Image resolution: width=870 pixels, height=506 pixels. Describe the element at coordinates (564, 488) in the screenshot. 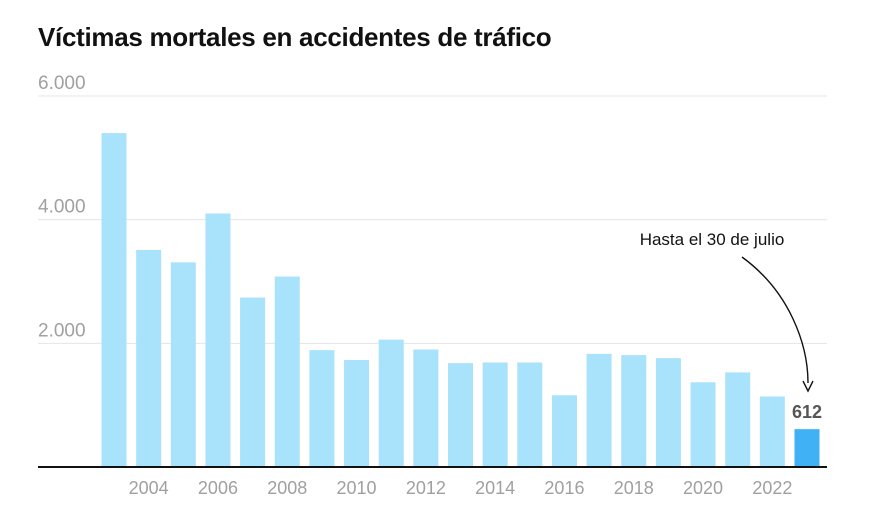

I see `x-tick-label: 2016` at that location.